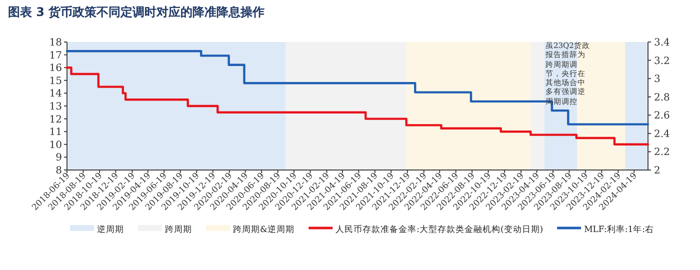  I want to click on y-tick-label: 14, so click(55, 94).